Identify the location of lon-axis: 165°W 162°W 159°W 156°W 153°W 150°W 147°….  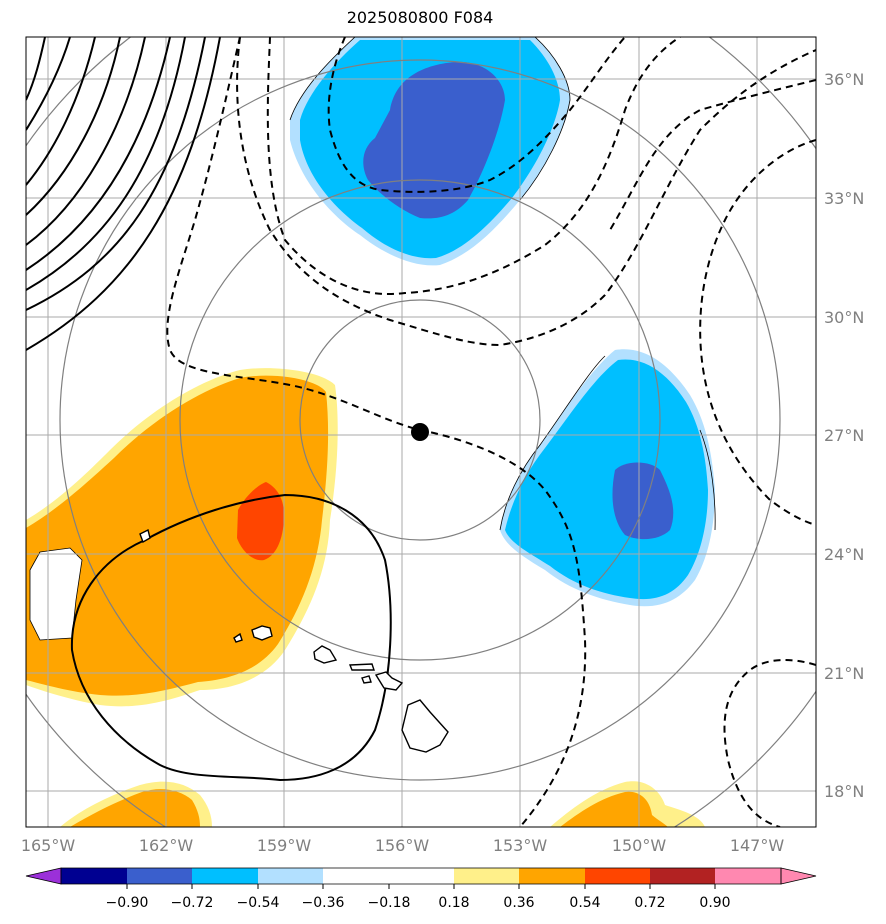
(403, 845).